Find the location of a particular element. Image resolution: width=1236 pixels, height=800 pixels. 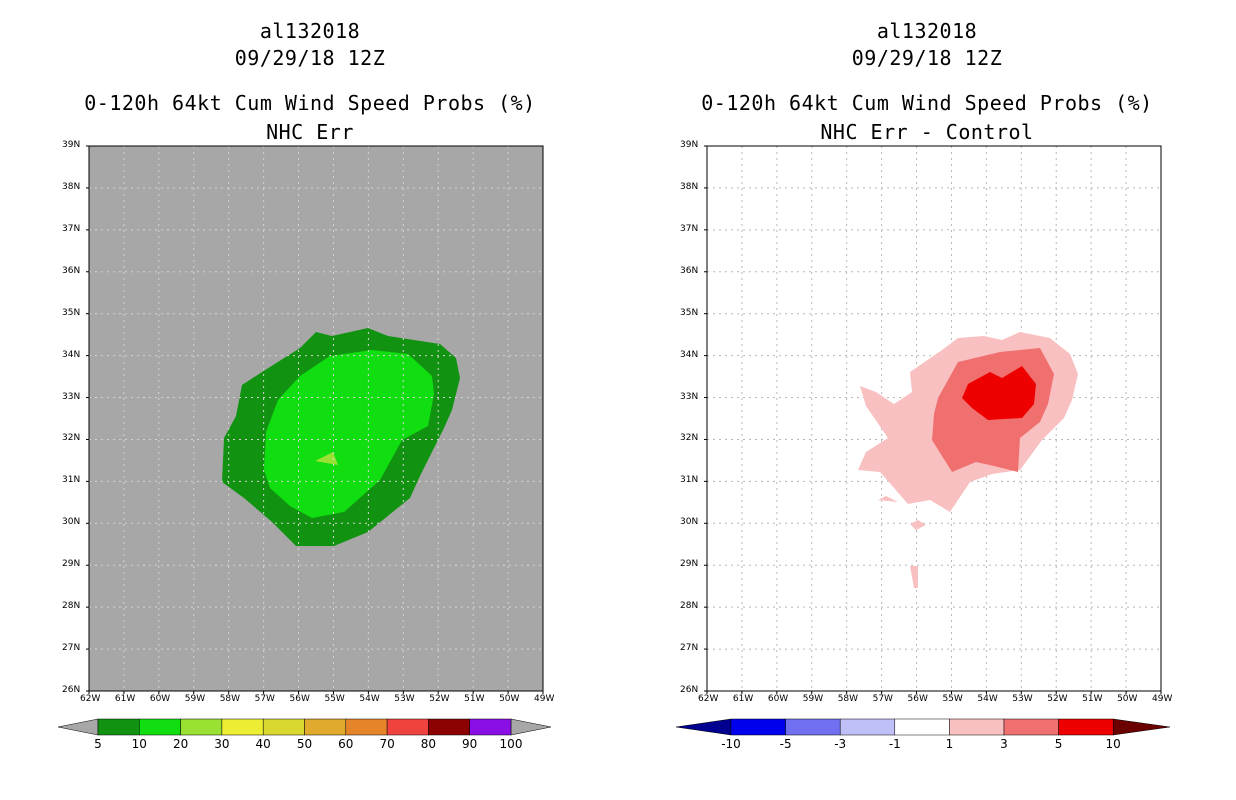

left-prob-30-region is located at coordinates (326, 458).